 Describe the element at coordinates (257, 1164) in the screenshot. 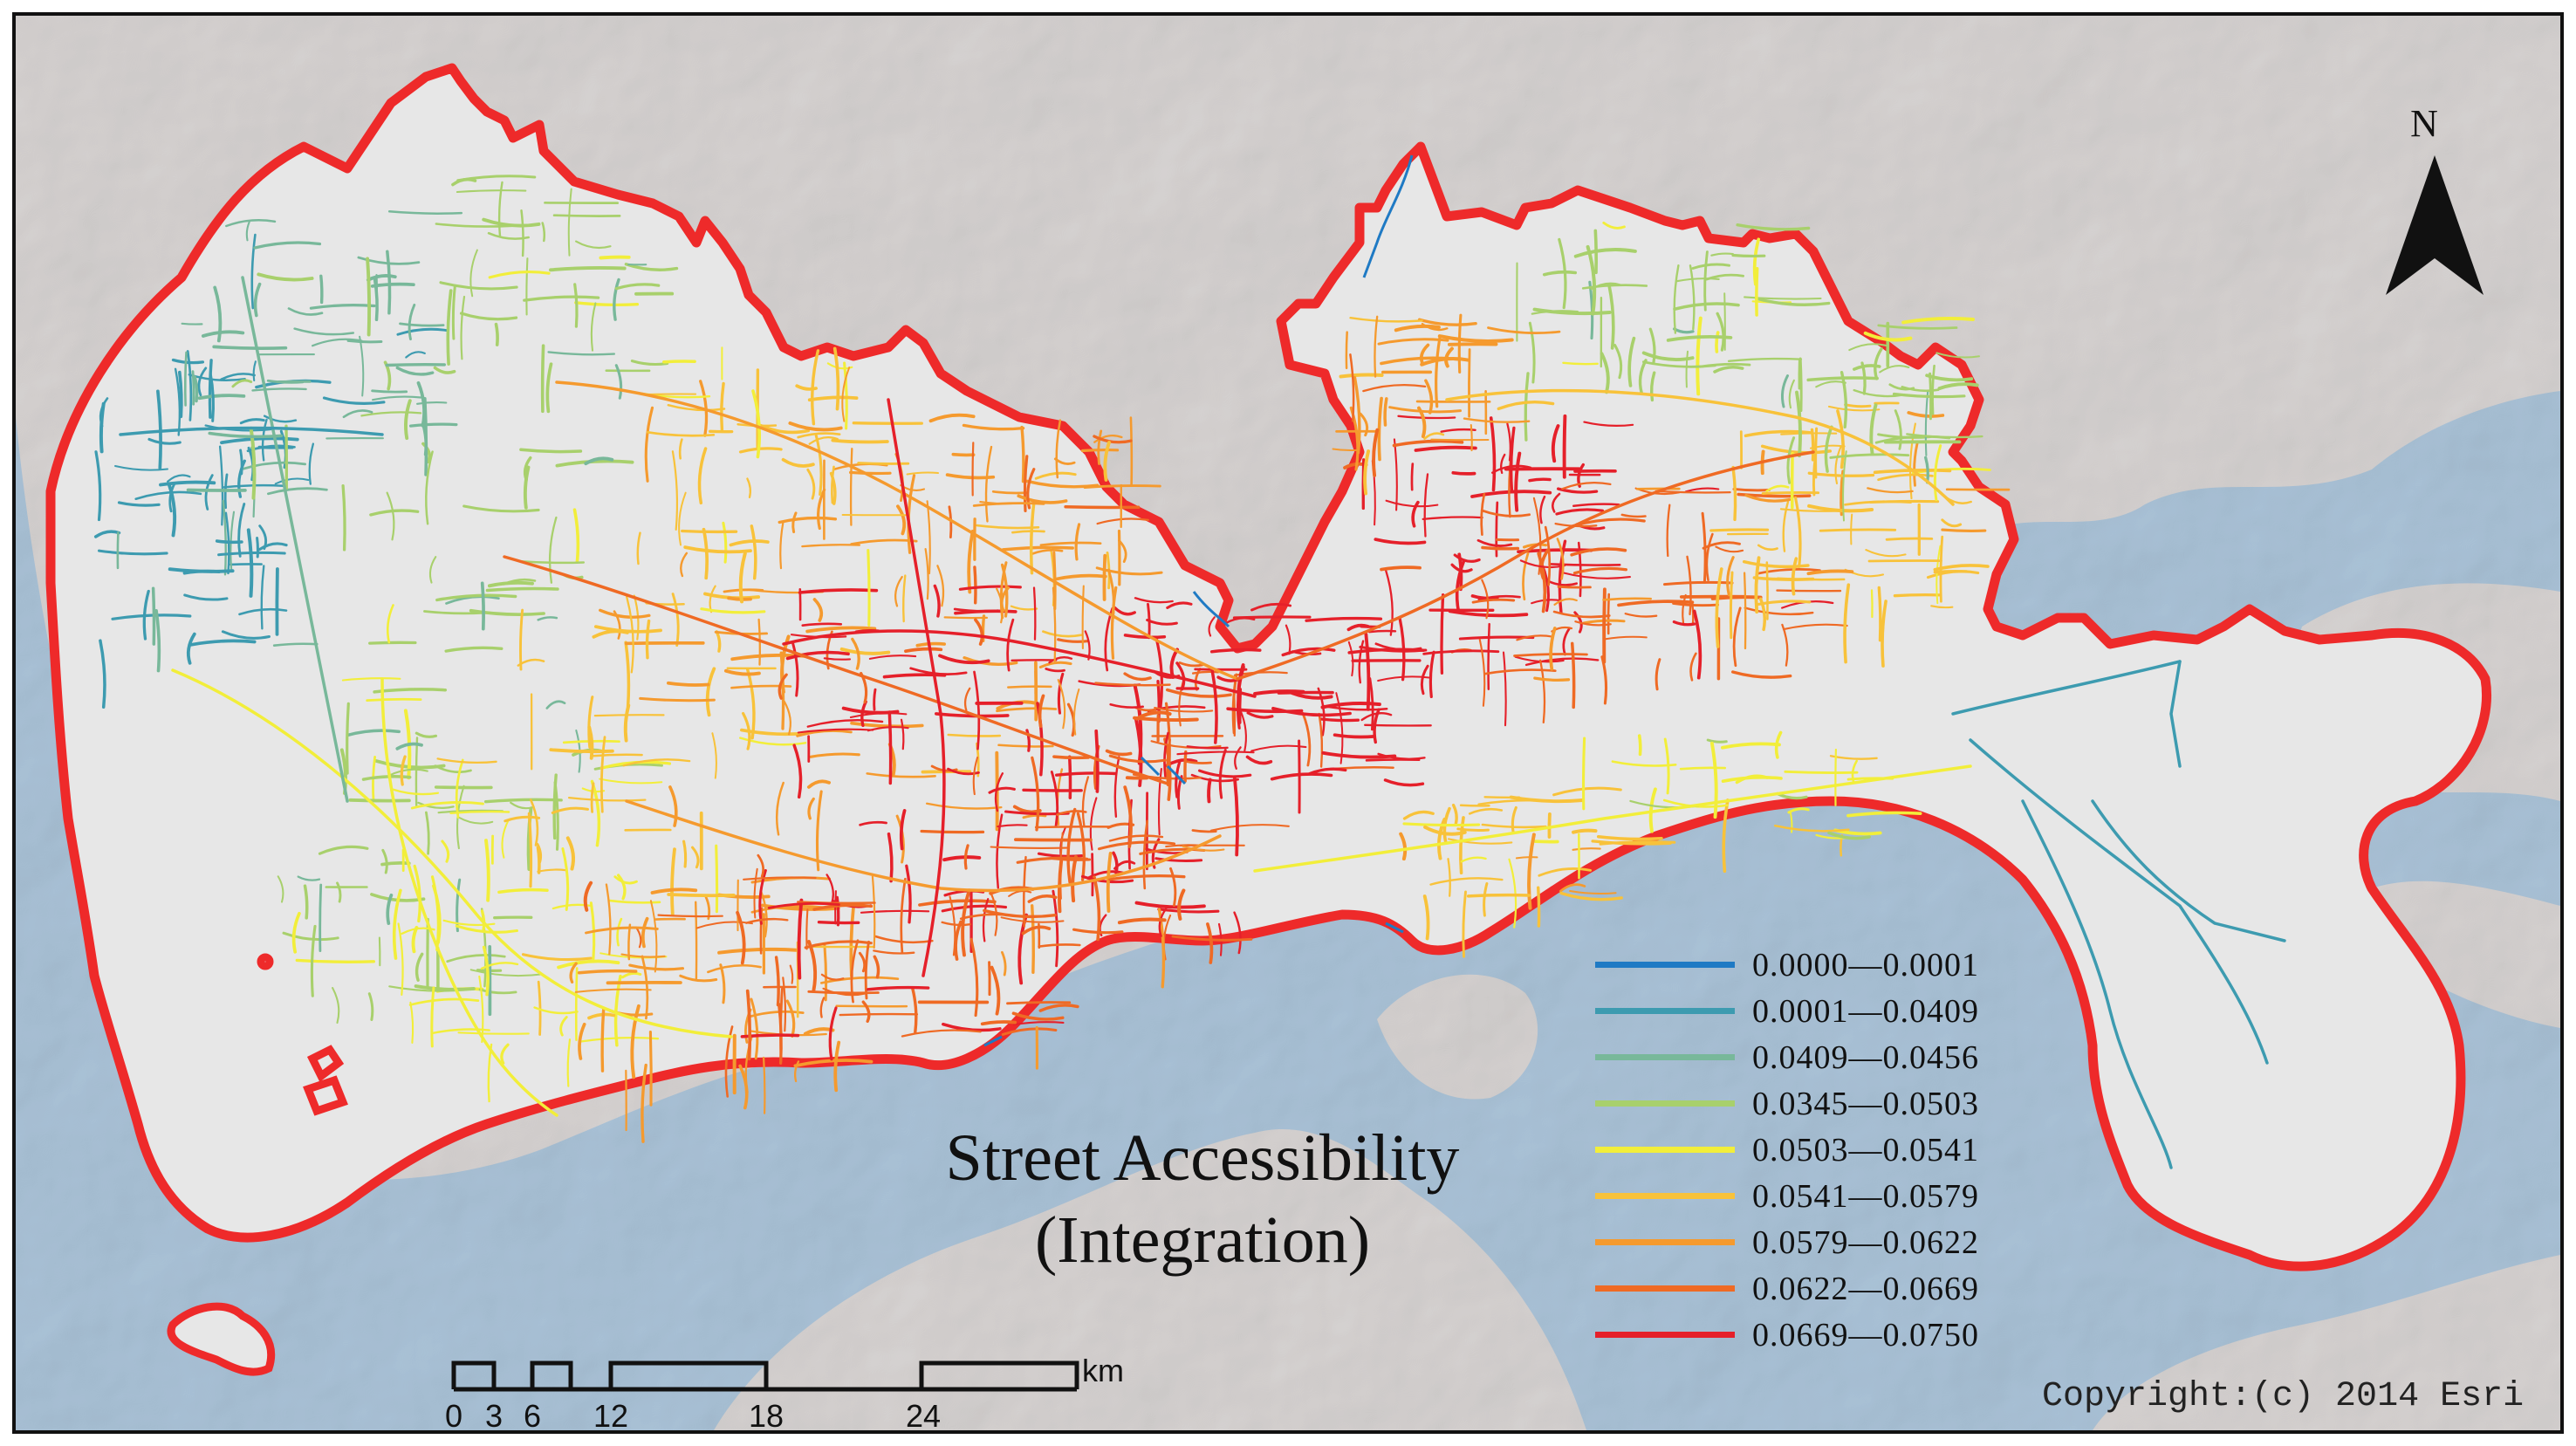

I see `island-outlines` at that location.